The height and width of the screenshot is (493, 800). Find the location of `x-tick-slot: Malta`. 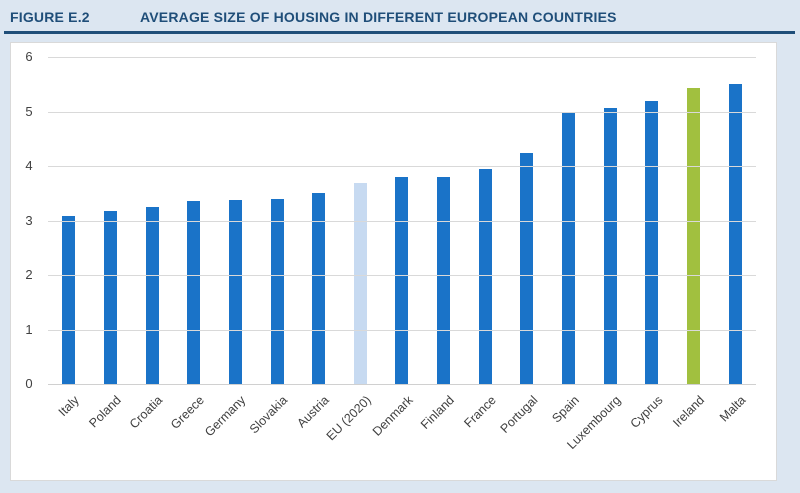

x-tick-slot: Malta is located at coordinates (735, 432).